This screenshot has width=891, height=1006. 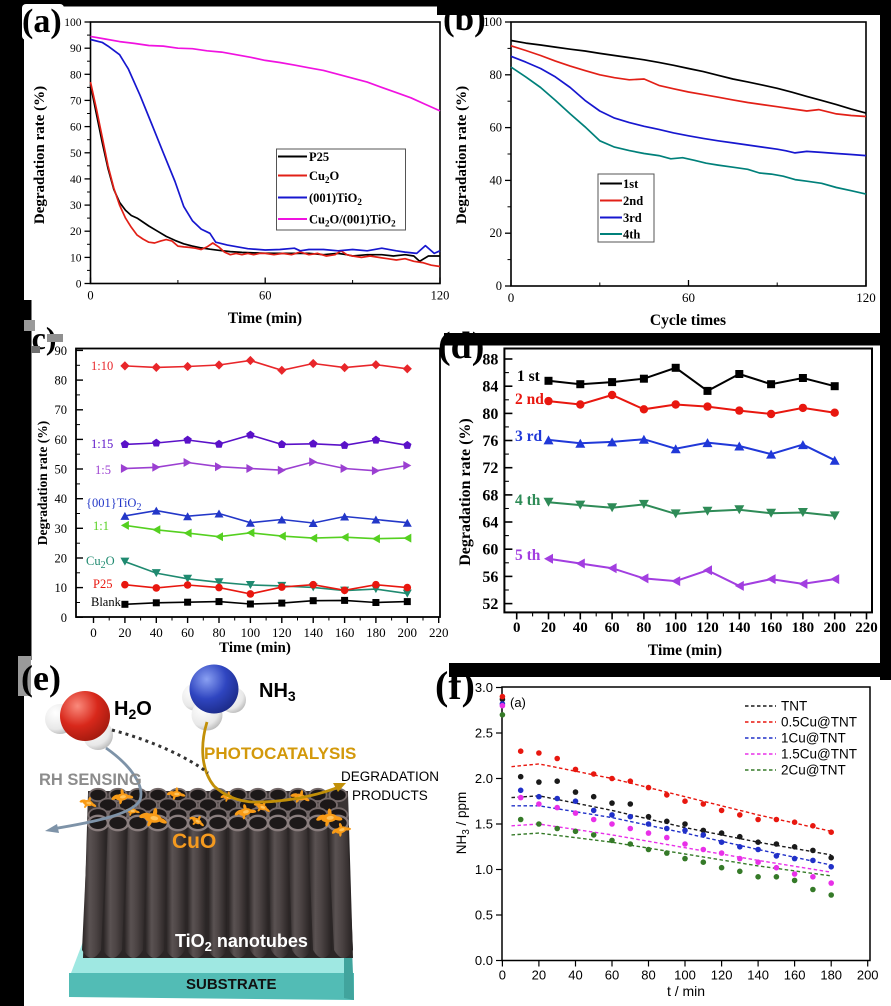 What do you see at coordinates (528, 500) in the screenshot?
I see `svg-text: 4 th` at bounding box center [528, 500].